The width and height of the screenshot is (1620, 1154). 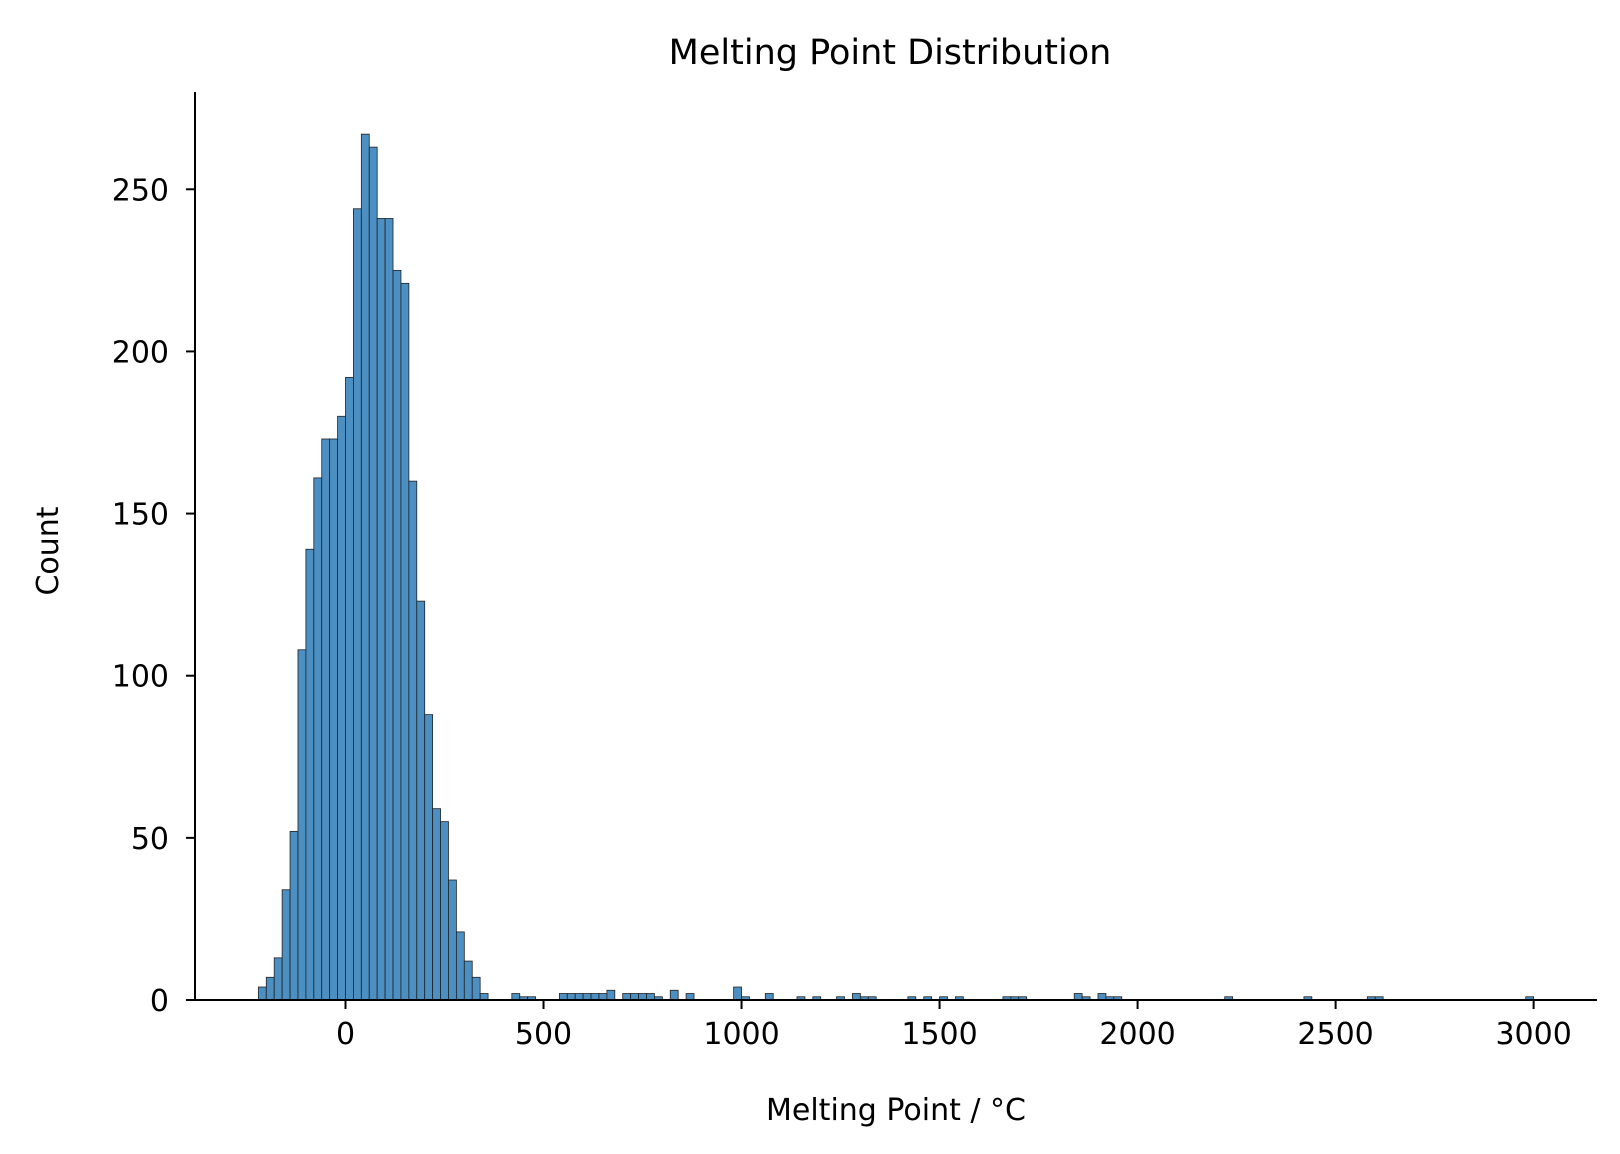 I want to click on x-tick-label: 1500, so click(x=939, y=1034).